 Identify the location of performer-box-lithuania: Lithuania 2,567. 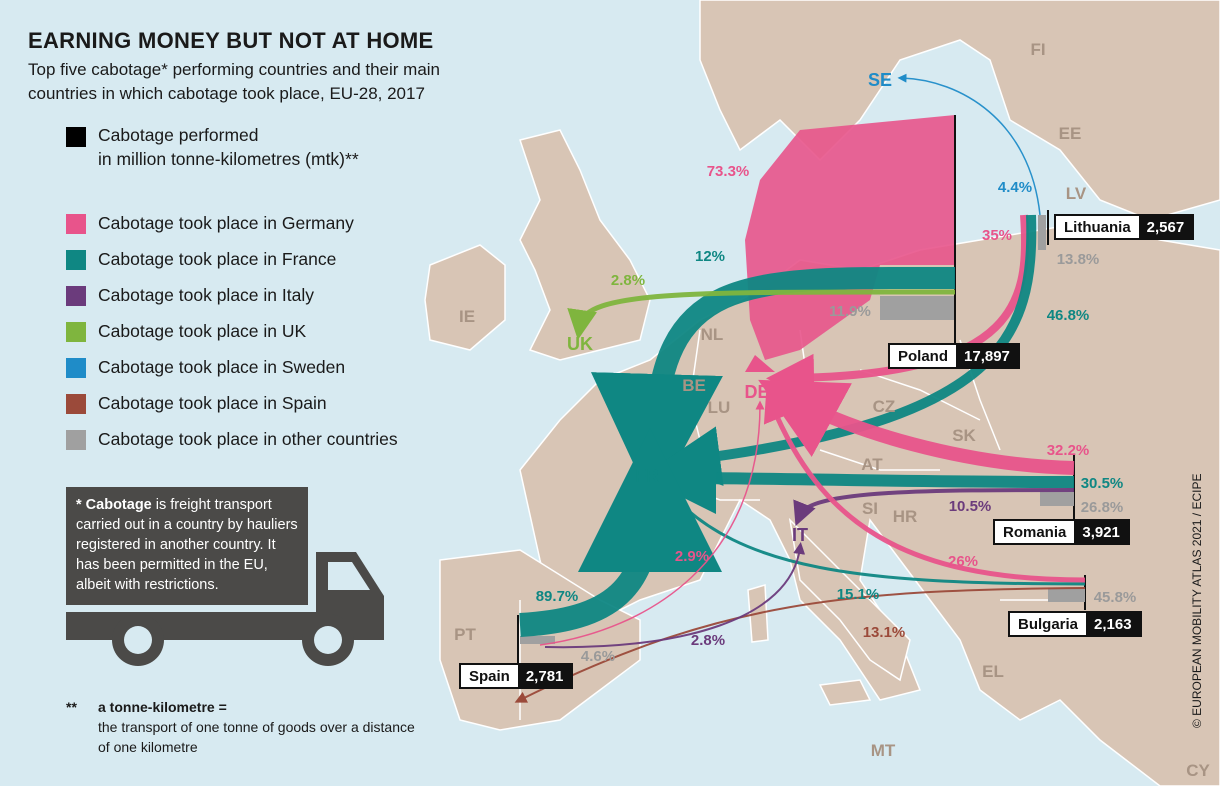
(1124, 227).